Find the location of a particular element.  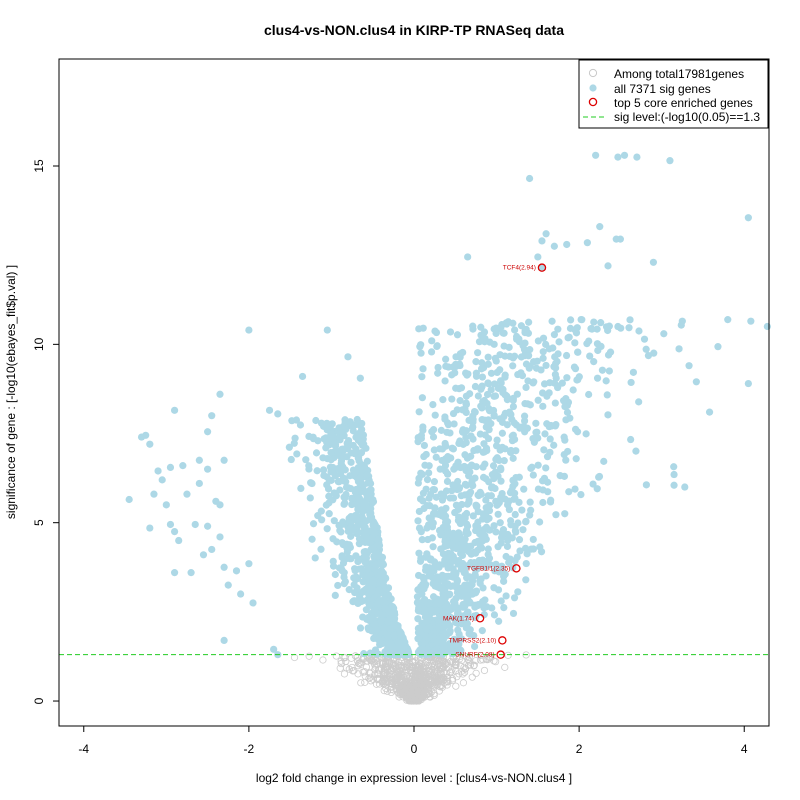

y-axis: 0 5 10 15 is located at coordinates (45, 431).